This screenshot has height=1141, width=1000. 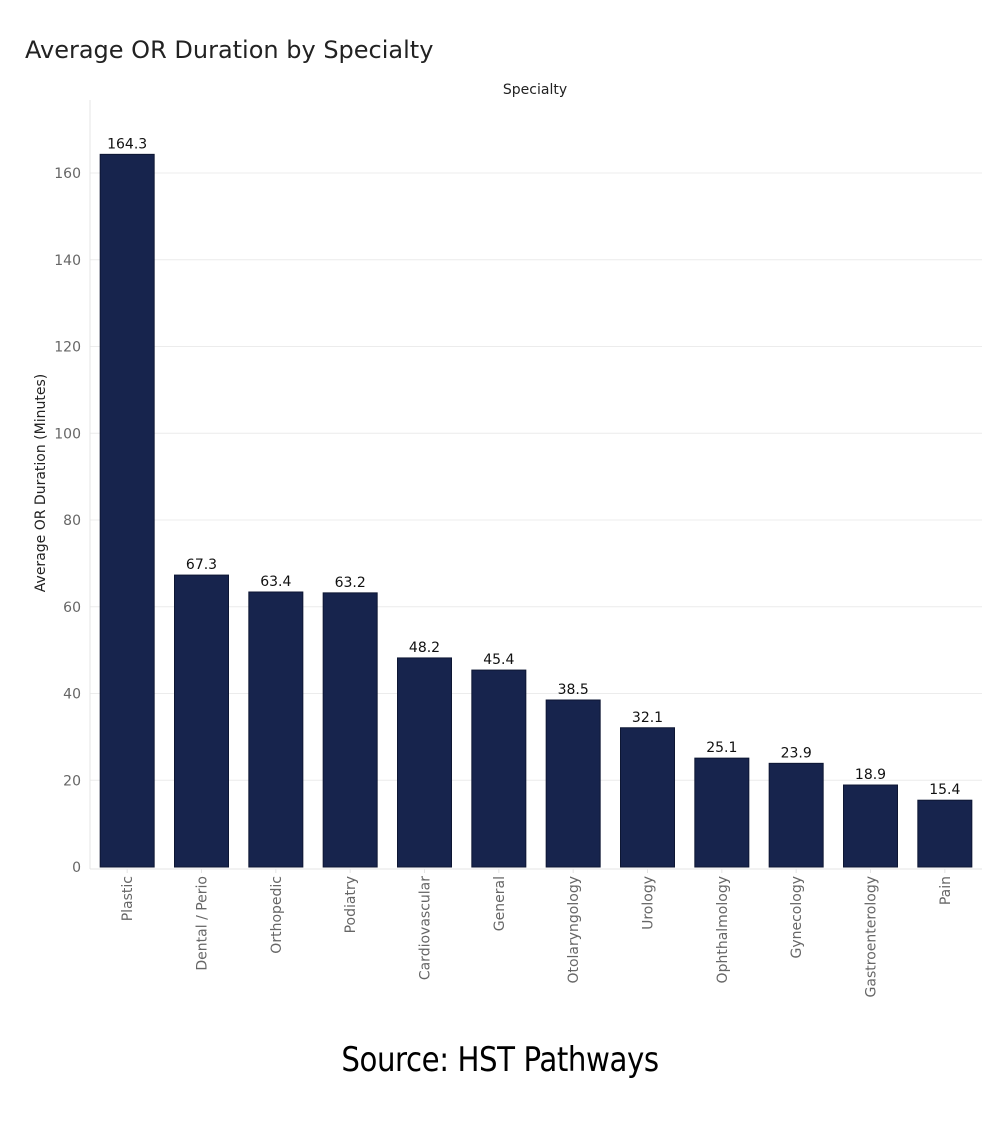 What do you see at coordinates (350, 583) in the screenshot?
I see `bar-value-label: 63.2` at bounding box center [350, 583].